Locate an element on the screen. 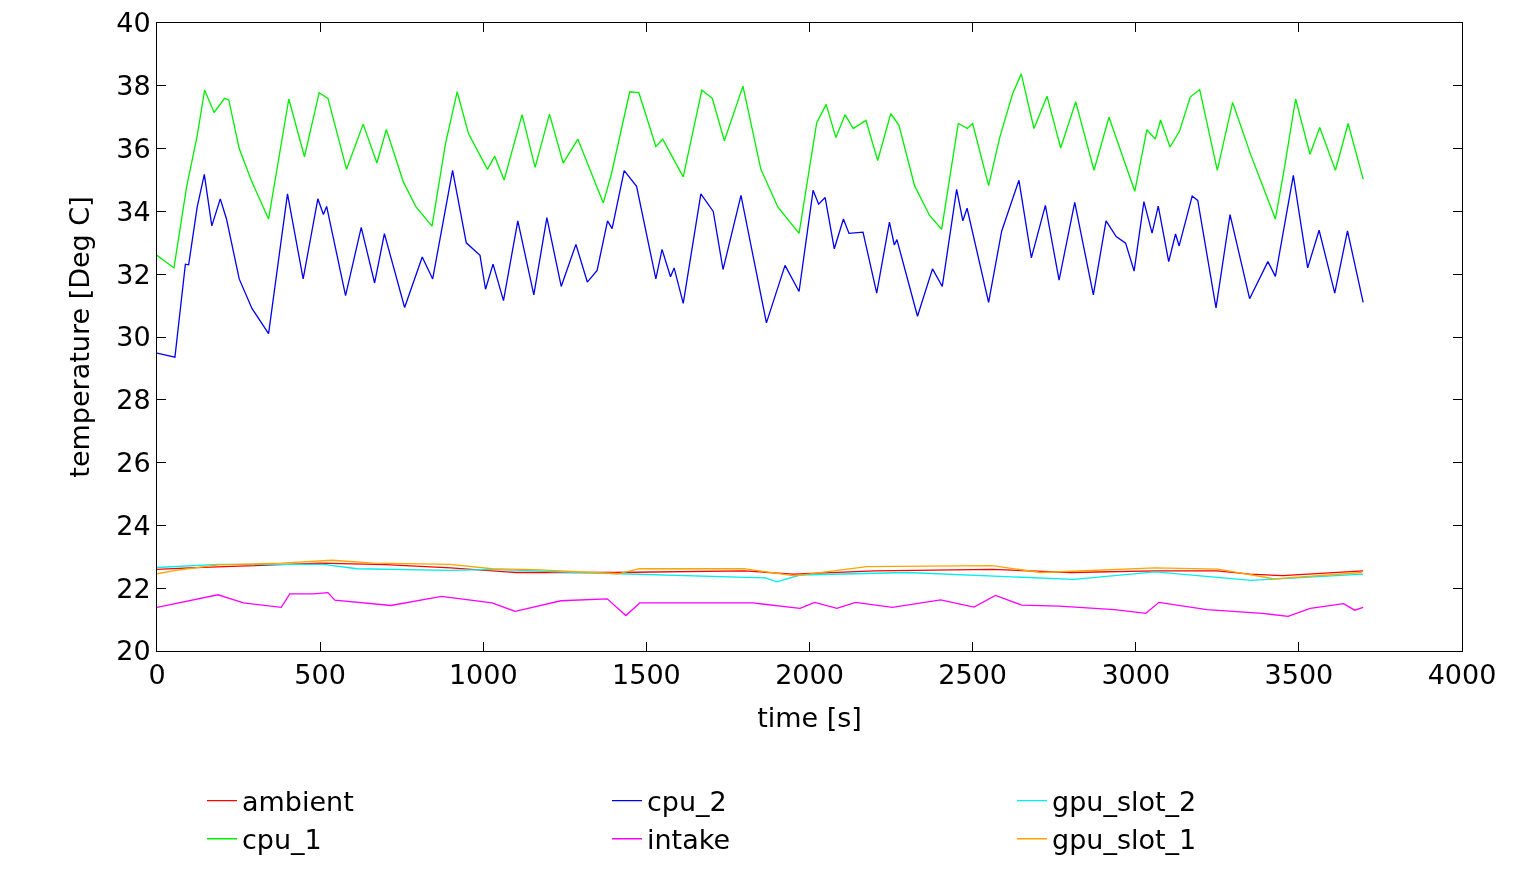  x-tick-label: 2000 is located at coordinates (809, 675).